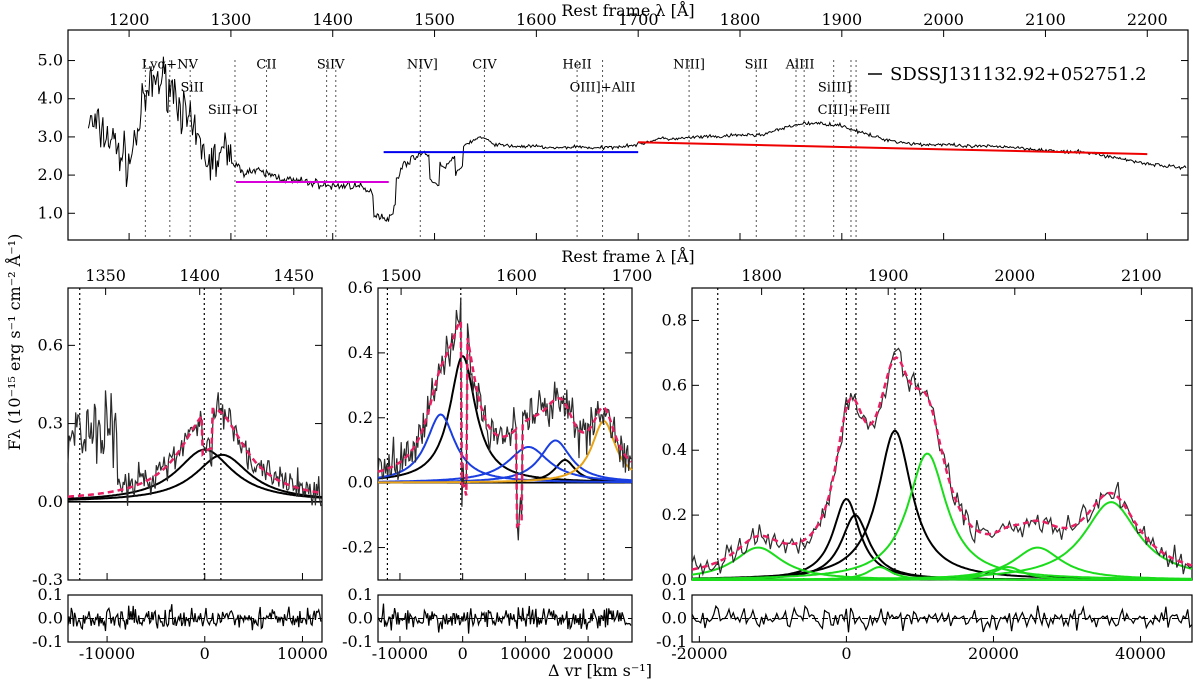 The width and height of the screenshot is (1200, 689). I want to click on panel-top-xtick-label: 1450, so click(293, 275).